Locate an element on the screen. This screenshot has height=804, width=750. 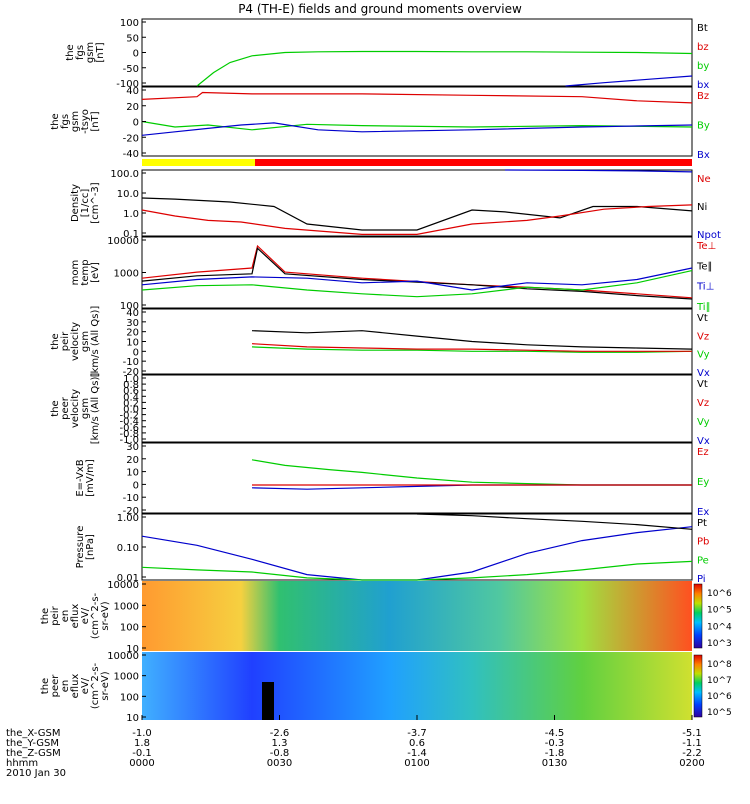
x-tick-label: -1.0 is located at coordinates (142, 733).